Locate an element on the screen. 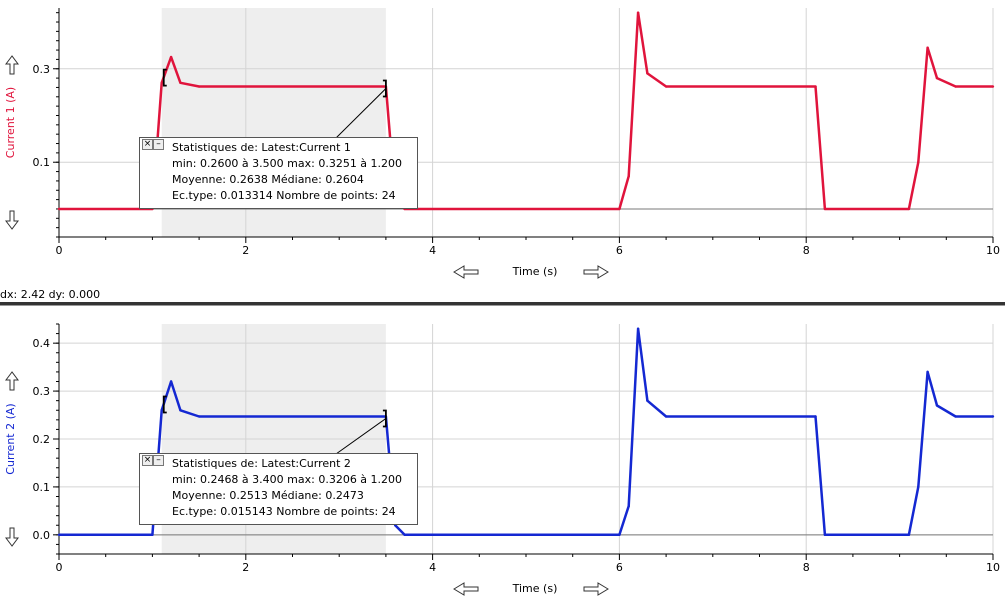 The width and height of the screenshot is (1005, 601). y-tick-label: 0.2 is located at coordinates (42, 439).